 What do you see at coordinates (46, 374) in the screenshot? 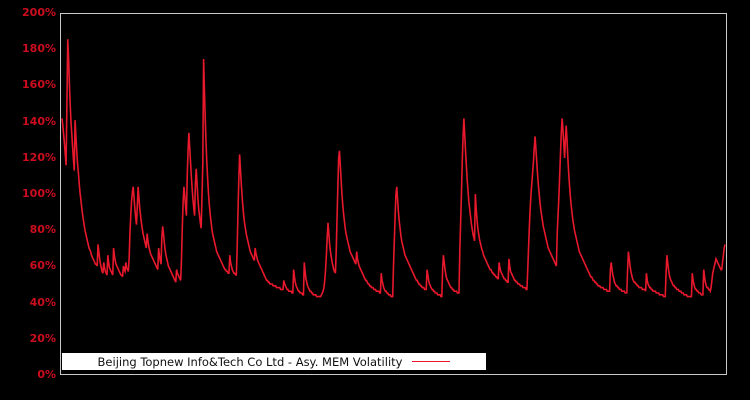
I see `y-axis-tick-label: 0%` at bounding box center [46, 374].